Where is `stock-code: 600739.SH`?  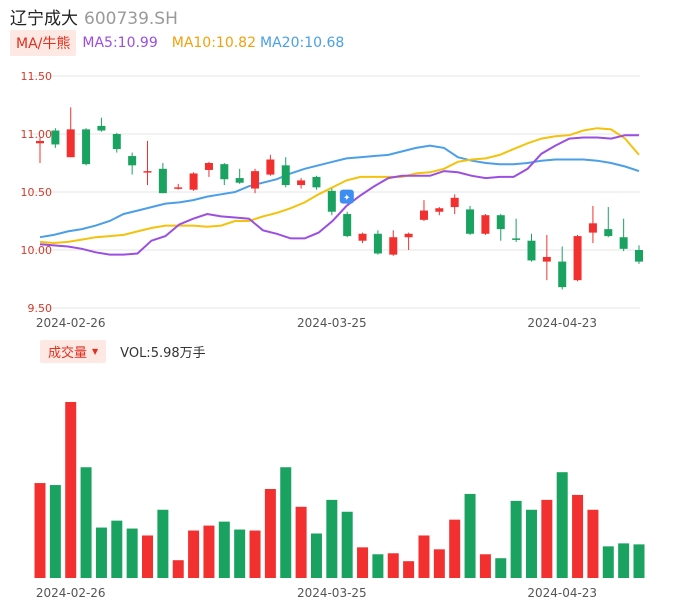 stock-code: 600739.SH is located at coordinates (131, 19).